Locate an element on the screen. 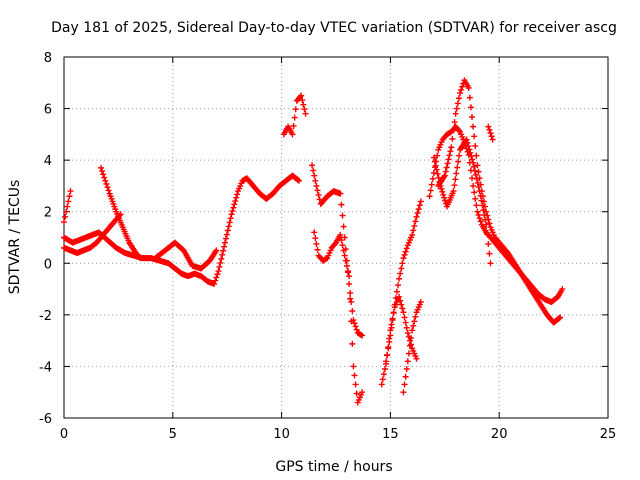 This screenshot has width=640, height=480. y-tick-label: -2 is located at coordinates (45, 316).